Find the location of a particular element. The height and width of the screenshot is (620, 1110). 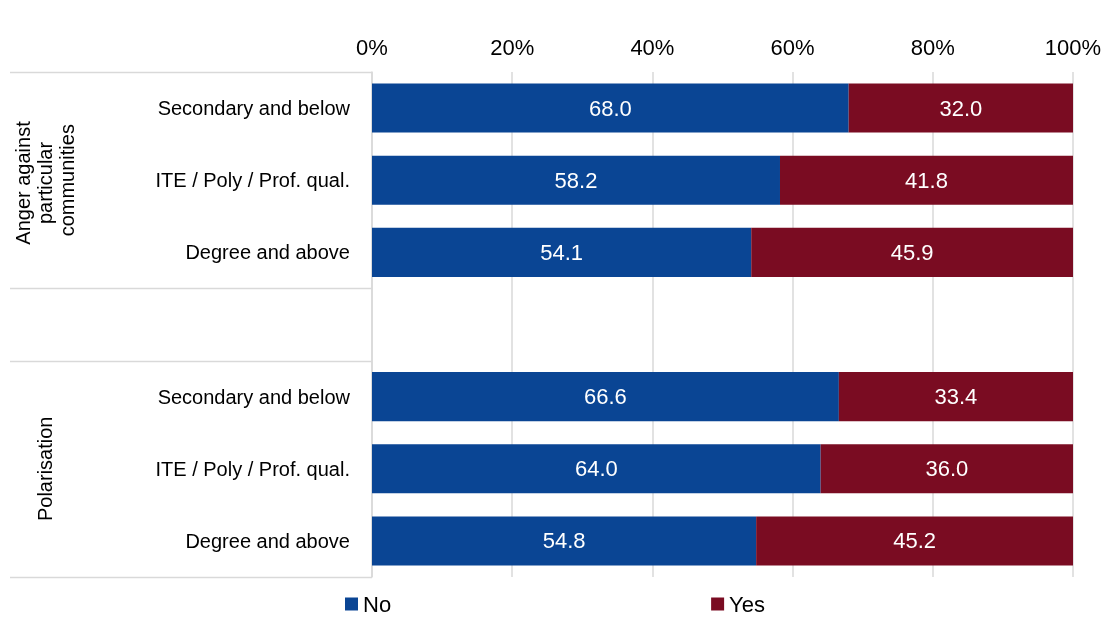

data-label: 64.0 is located at coordinates (596, 469).